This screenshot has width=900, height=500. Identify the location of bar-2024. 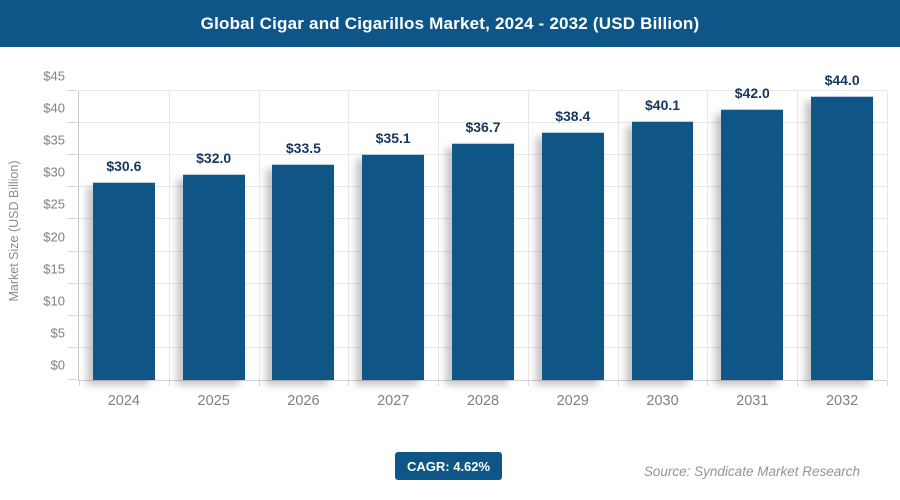
(123, 281).